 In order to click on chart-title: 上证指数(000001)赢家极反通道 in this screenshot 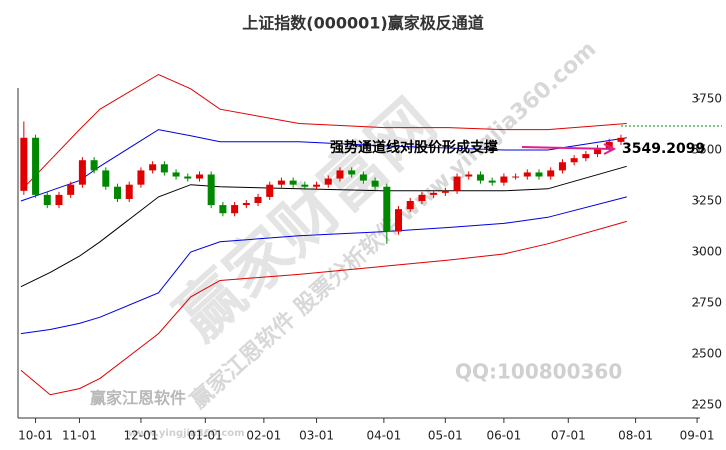, I will do `click(362, 23)`.